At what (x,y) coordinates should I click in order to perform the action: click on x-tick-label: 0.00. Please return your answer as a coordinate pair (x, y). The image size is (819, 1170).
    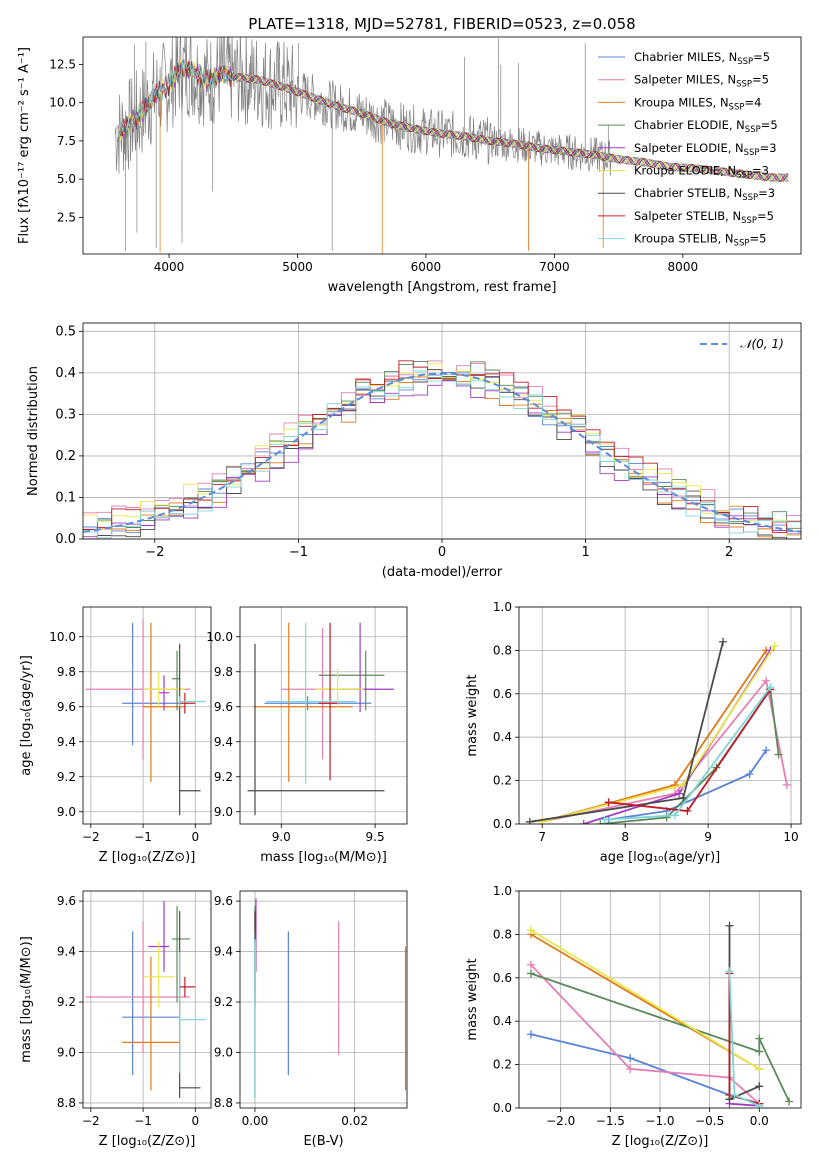
    Looking at the image, I should click on (255, 1121).